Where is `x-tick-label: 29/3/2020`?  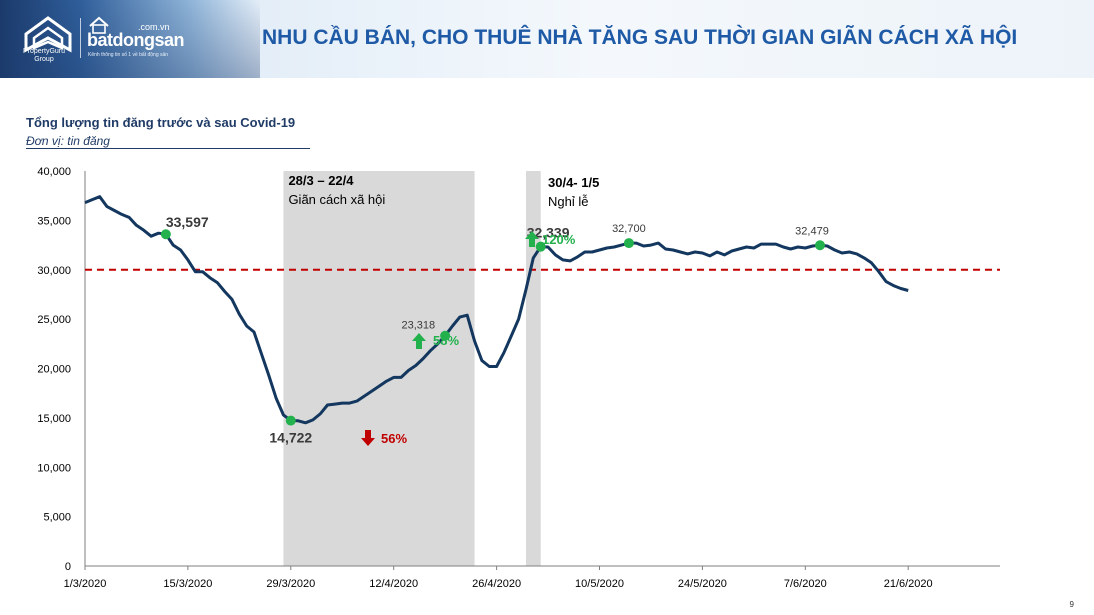
x-tick-label: 29/3/2020 is located at coordinates (290, 584).